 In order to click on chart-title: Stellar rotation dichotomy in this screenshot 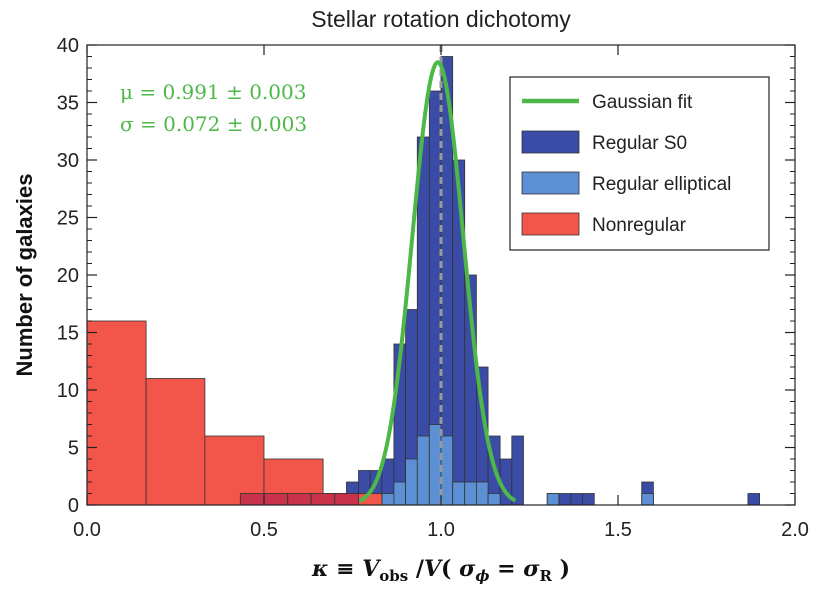, I will do `click(441, 19)`.